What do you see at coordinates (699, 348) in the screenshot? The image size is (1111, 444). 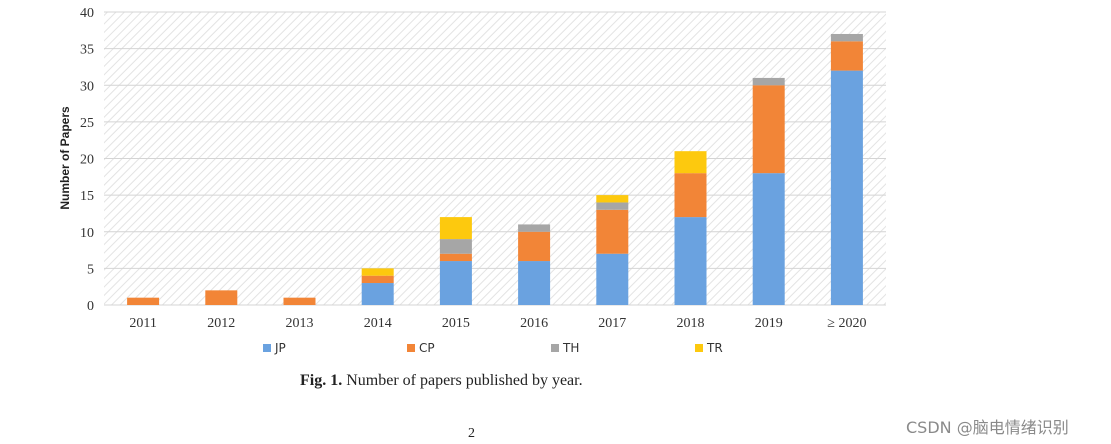 I see `legend-swatch-tr` at bounding box center [699, 348].